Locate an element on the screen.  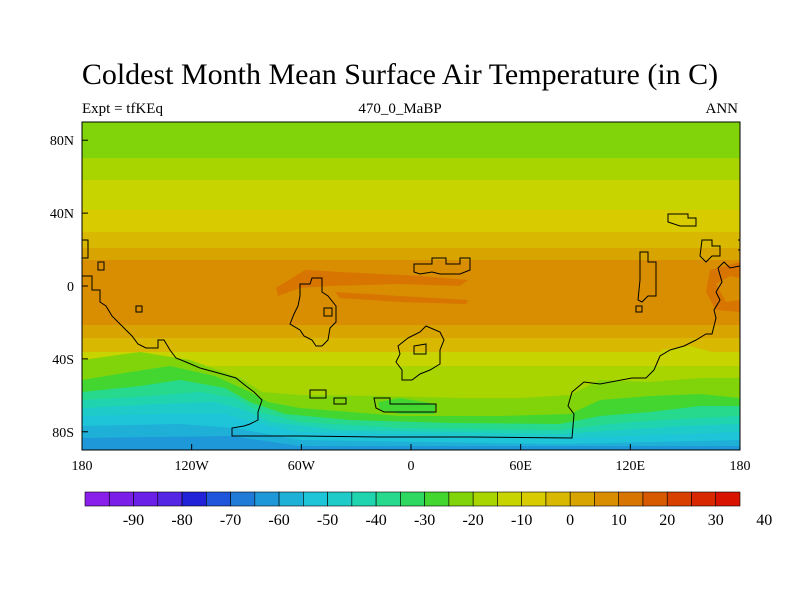
colorbar-label: -30 is located at coordinates (424, 520).